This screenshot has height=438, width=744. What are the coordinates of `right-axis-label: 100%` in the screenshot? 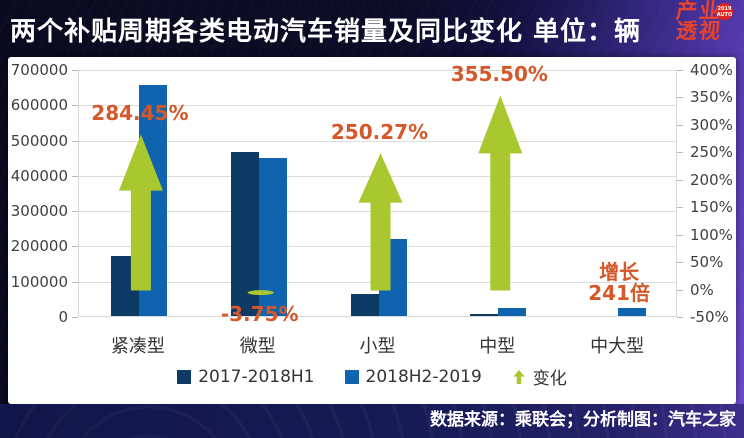 It's located at (711, 234).